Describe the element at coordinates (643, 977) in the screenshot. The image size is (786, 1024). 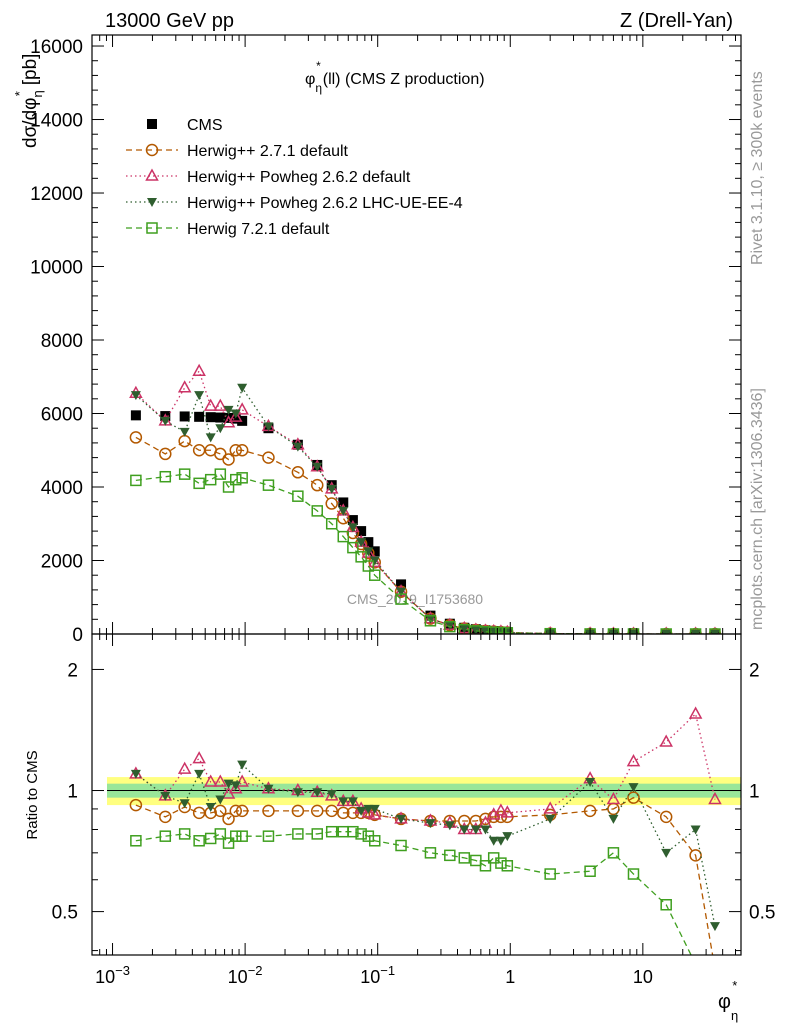
I see `xtick-label: 10` at that location.